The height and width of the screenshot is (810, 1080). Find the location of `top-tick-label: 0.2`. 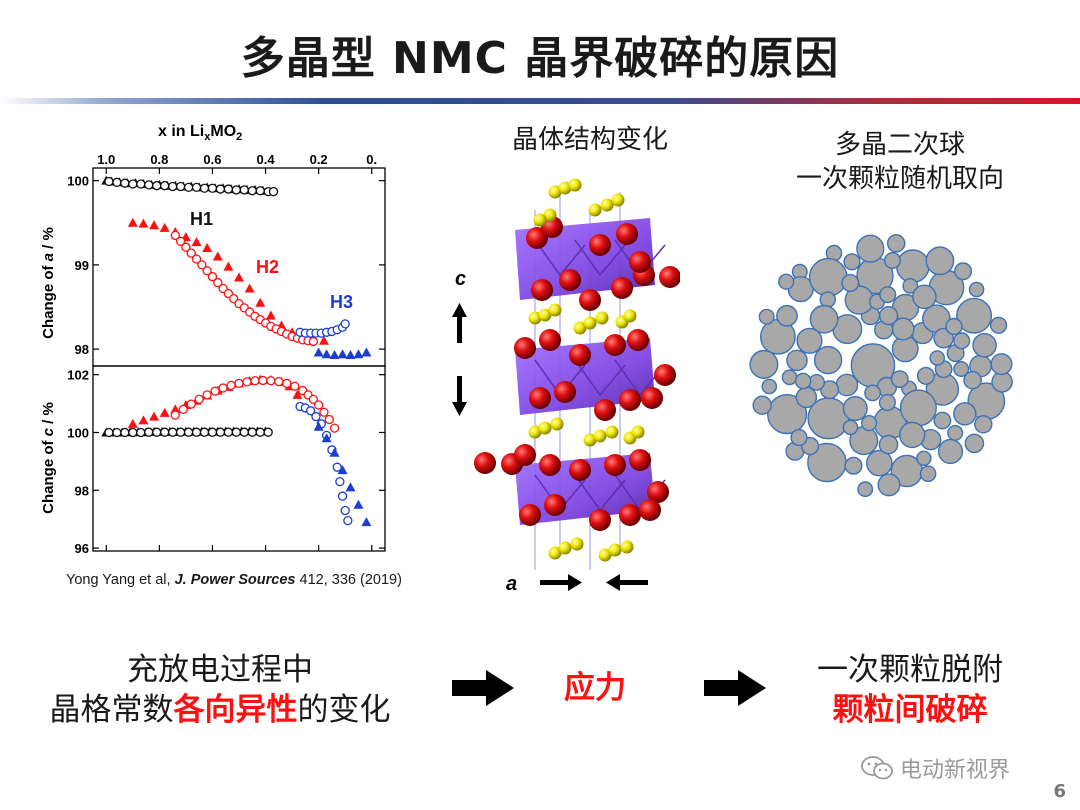

top-tick-label: 0.2 is located at coordinates (319, 159).